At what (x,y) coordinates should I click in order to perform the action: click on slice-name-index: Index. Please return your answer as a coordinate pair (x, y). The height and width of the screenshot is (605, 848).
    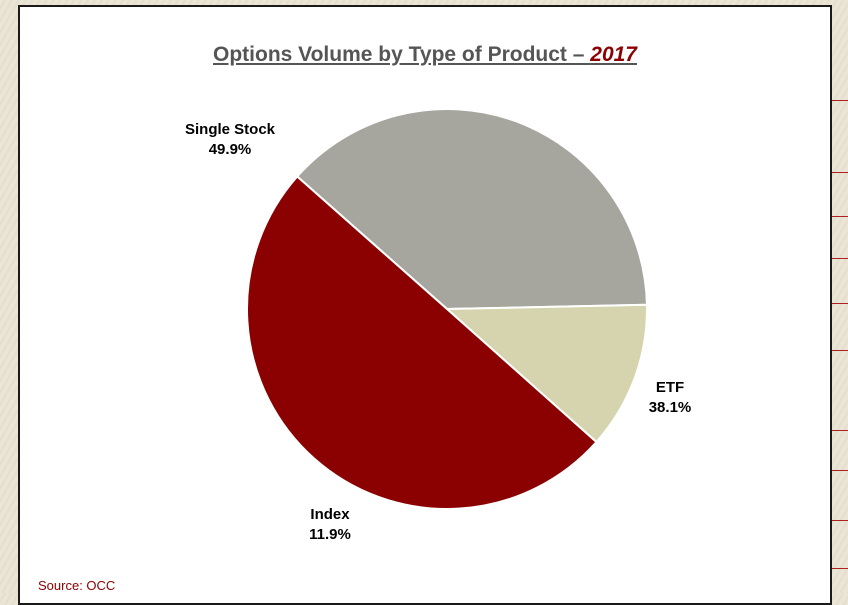
    Looking at the image, I should click on (330, 514).